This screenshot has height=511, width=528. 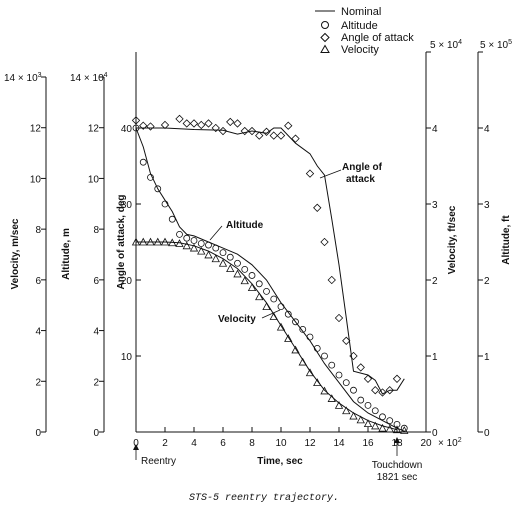 I want to click on axis-aoa-label: Angle of attack, deg, so click(x=121, y=241).